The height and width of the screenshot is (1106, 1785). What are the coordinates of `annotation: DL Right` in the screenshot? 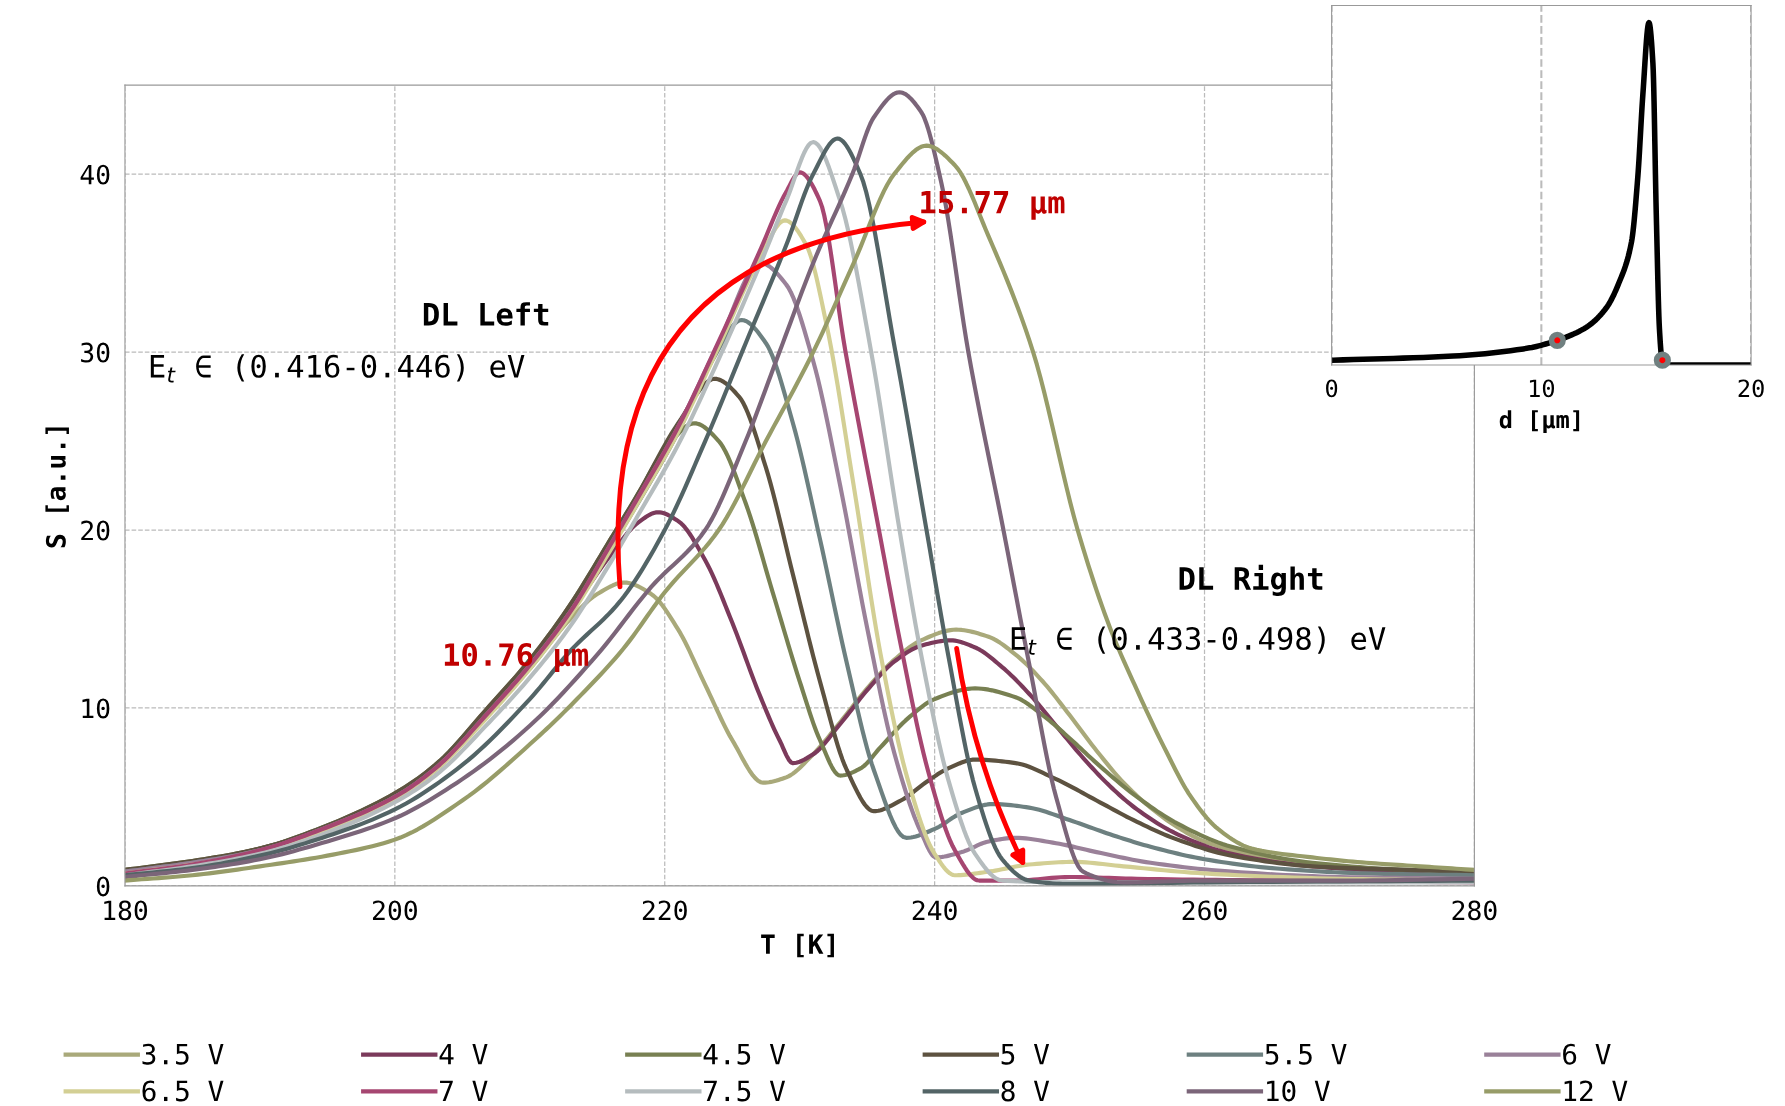 It's located at (1251, 580).